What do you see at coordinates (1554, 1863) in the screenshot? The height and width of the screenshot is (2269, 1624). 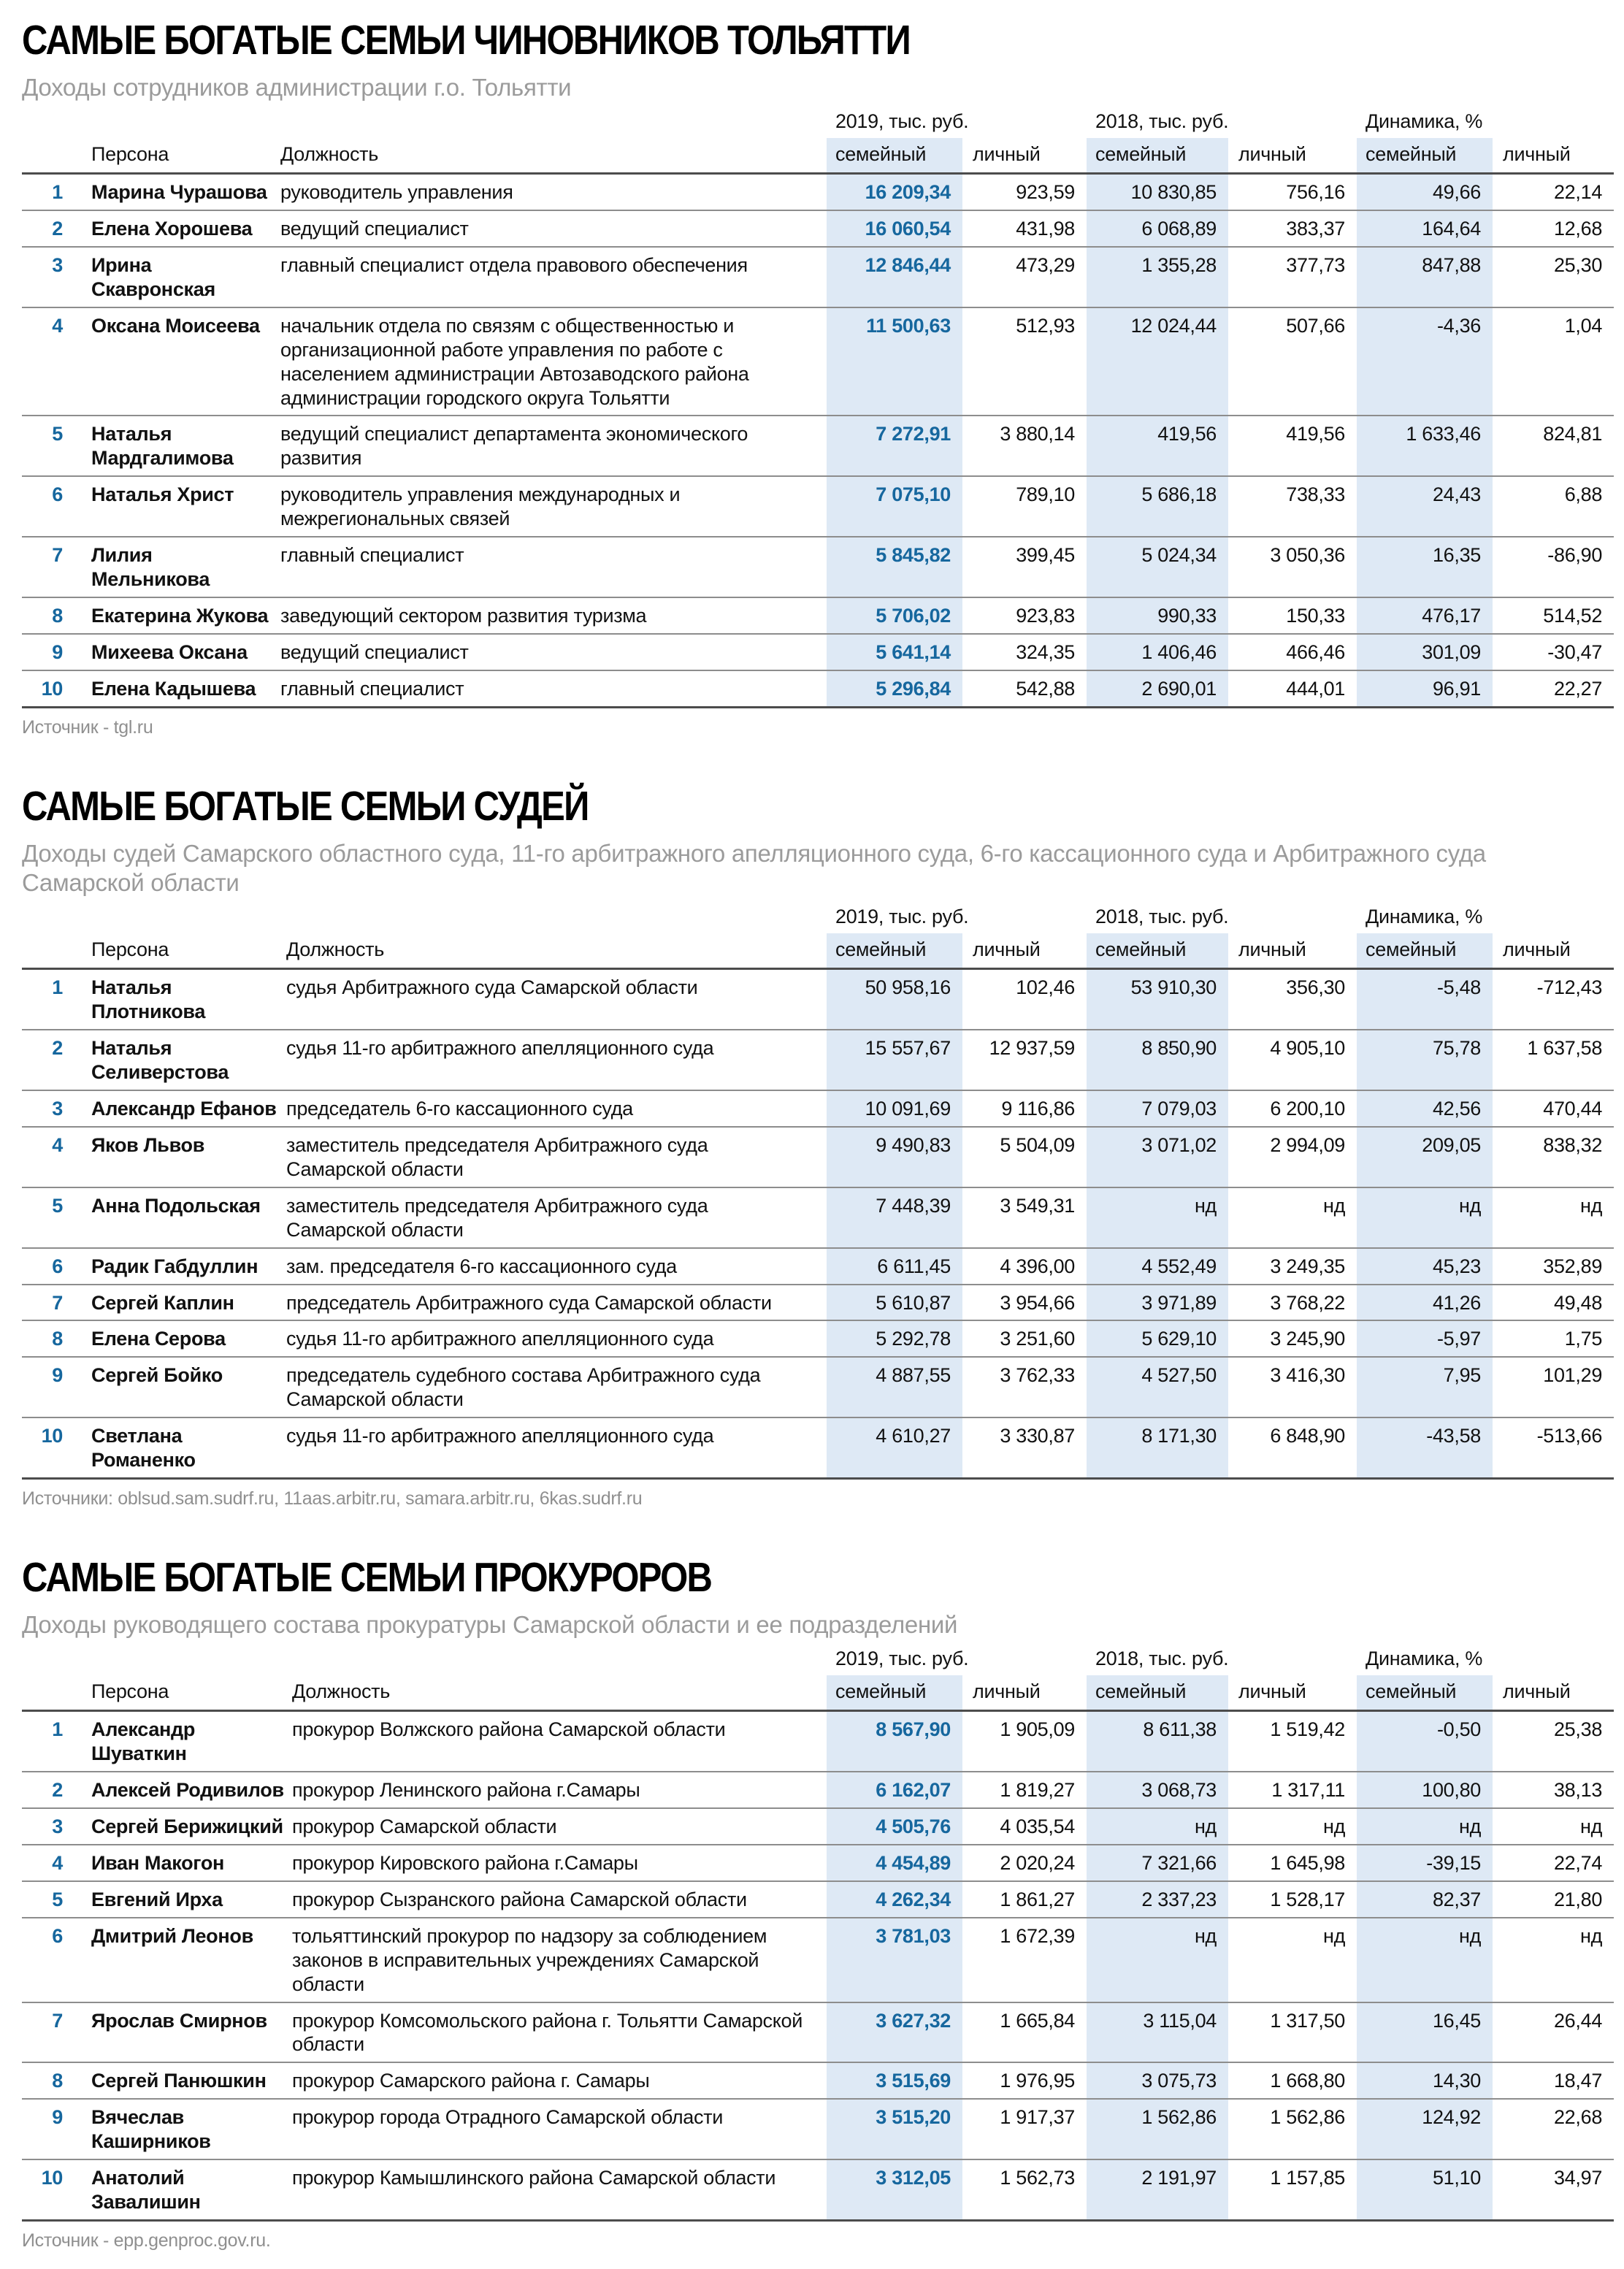 I see `value-cell: 22,74` at bounding box center [1554, 1863].